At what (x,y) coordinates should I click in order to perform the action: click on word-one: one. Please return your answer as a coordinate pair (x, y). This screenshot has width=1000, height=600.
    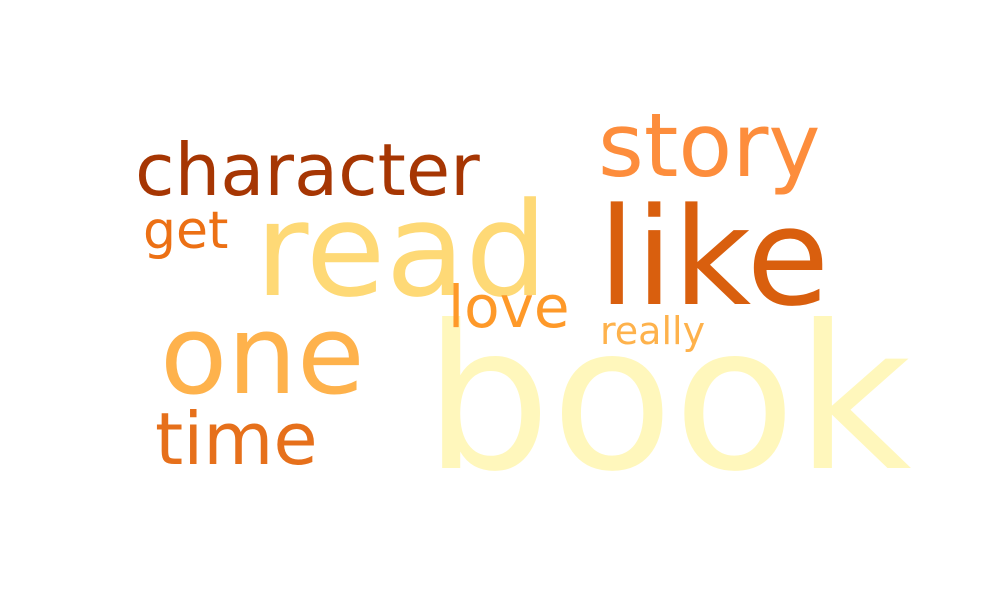
    Looking at the image, I should click on (262, 355).